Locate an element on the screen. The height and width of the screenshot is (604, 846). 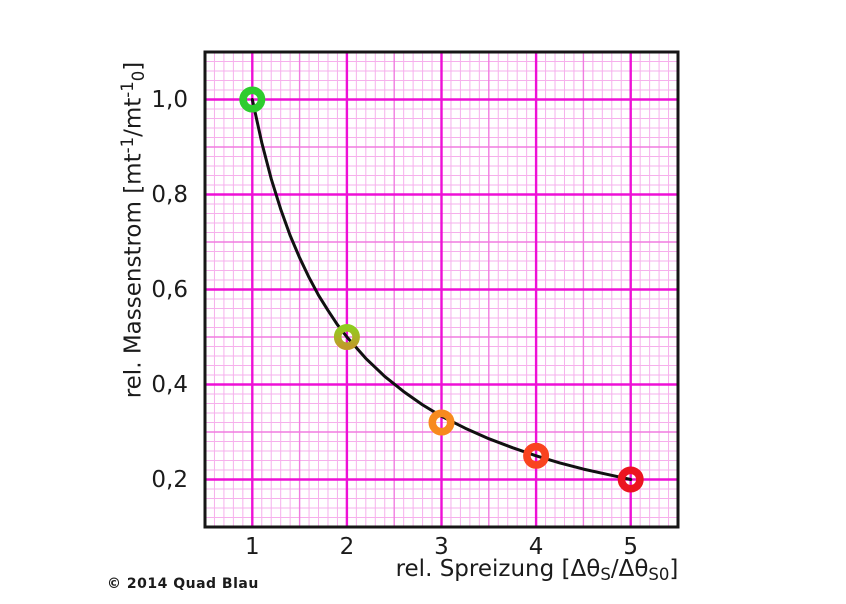
axis-label-segment: /Δθ is located at coordinates (629, 569).